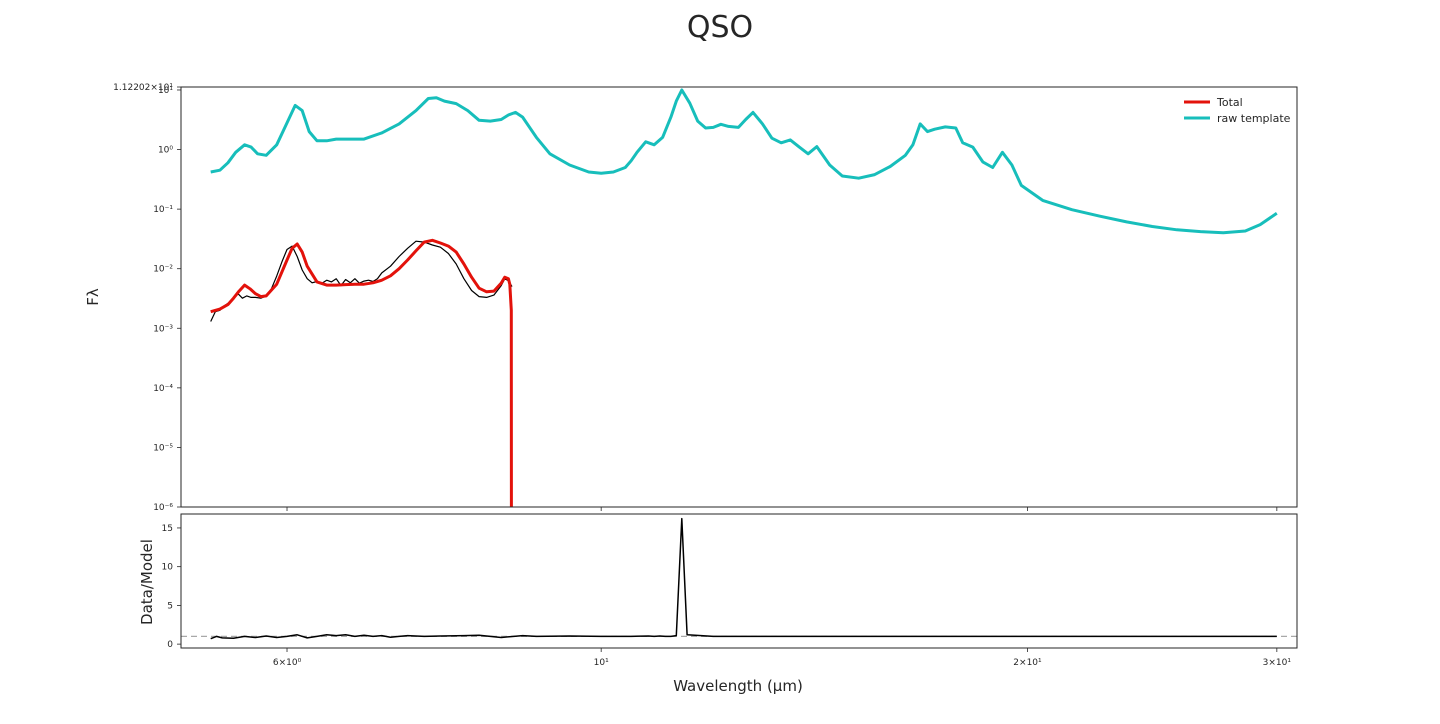 This screenshot has width=1440, height=724. I want to click on chart-title: QSO, so click(720, 27).